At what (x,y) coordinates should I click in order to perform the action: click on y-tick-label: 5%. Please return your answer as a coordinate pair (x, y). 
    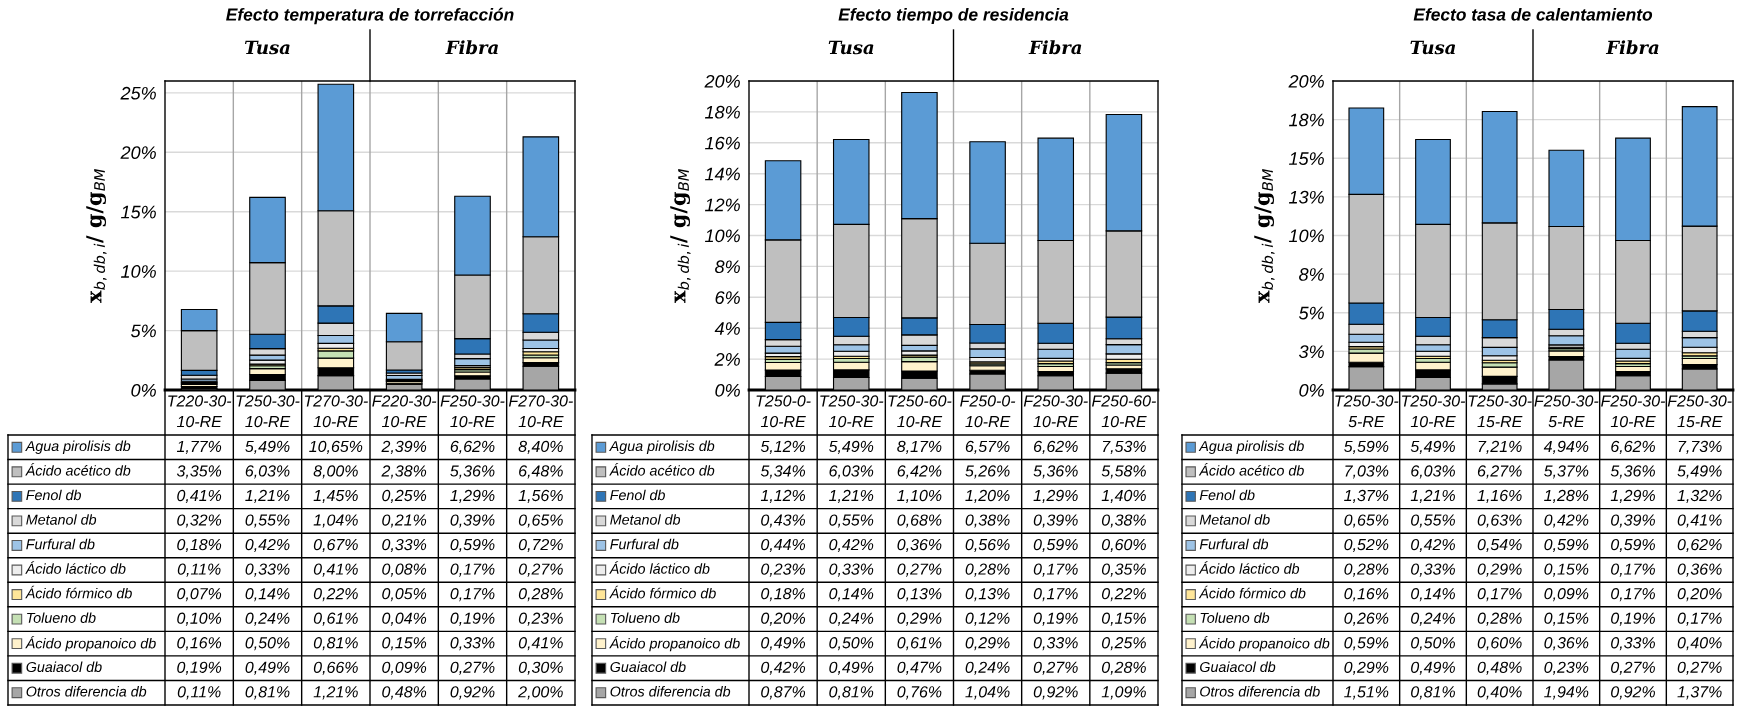
    Looking at the image, I should click on (143, 331).